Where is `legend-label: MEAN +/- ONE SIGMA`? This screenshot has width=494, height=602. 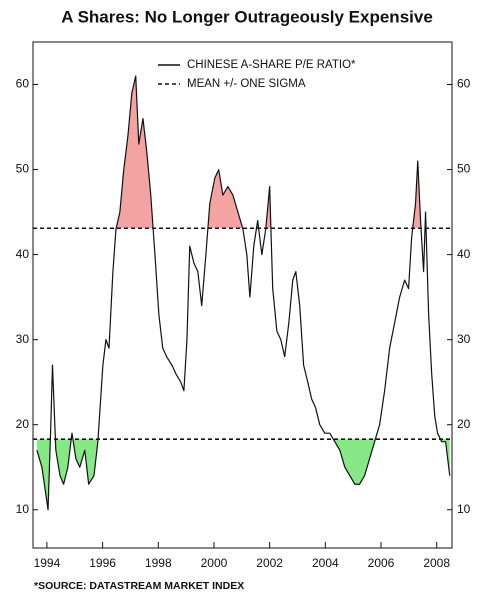 legend-label: MEAN +/- ONE SIGMA is located at coordinates (246, 84).